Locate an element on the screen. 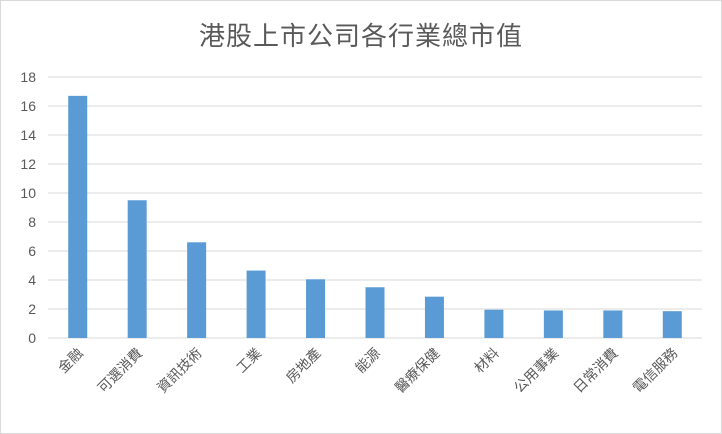  x-tick-label: 醫療保健 is located at coordinates (418, 371).